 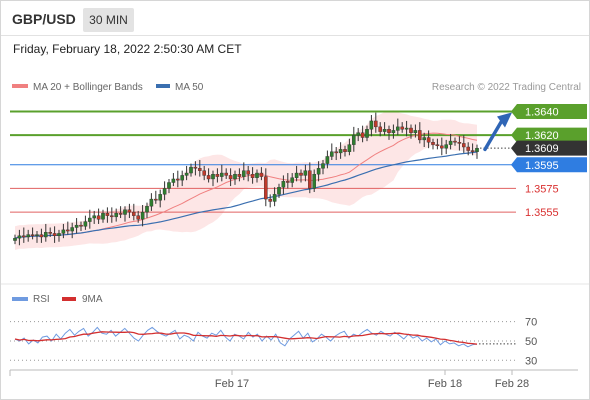 What do you see at coordinates (445, 384) in the screenshot?
I see `x-tick-label-1: Feb 18` at bounding box center [445, 384].